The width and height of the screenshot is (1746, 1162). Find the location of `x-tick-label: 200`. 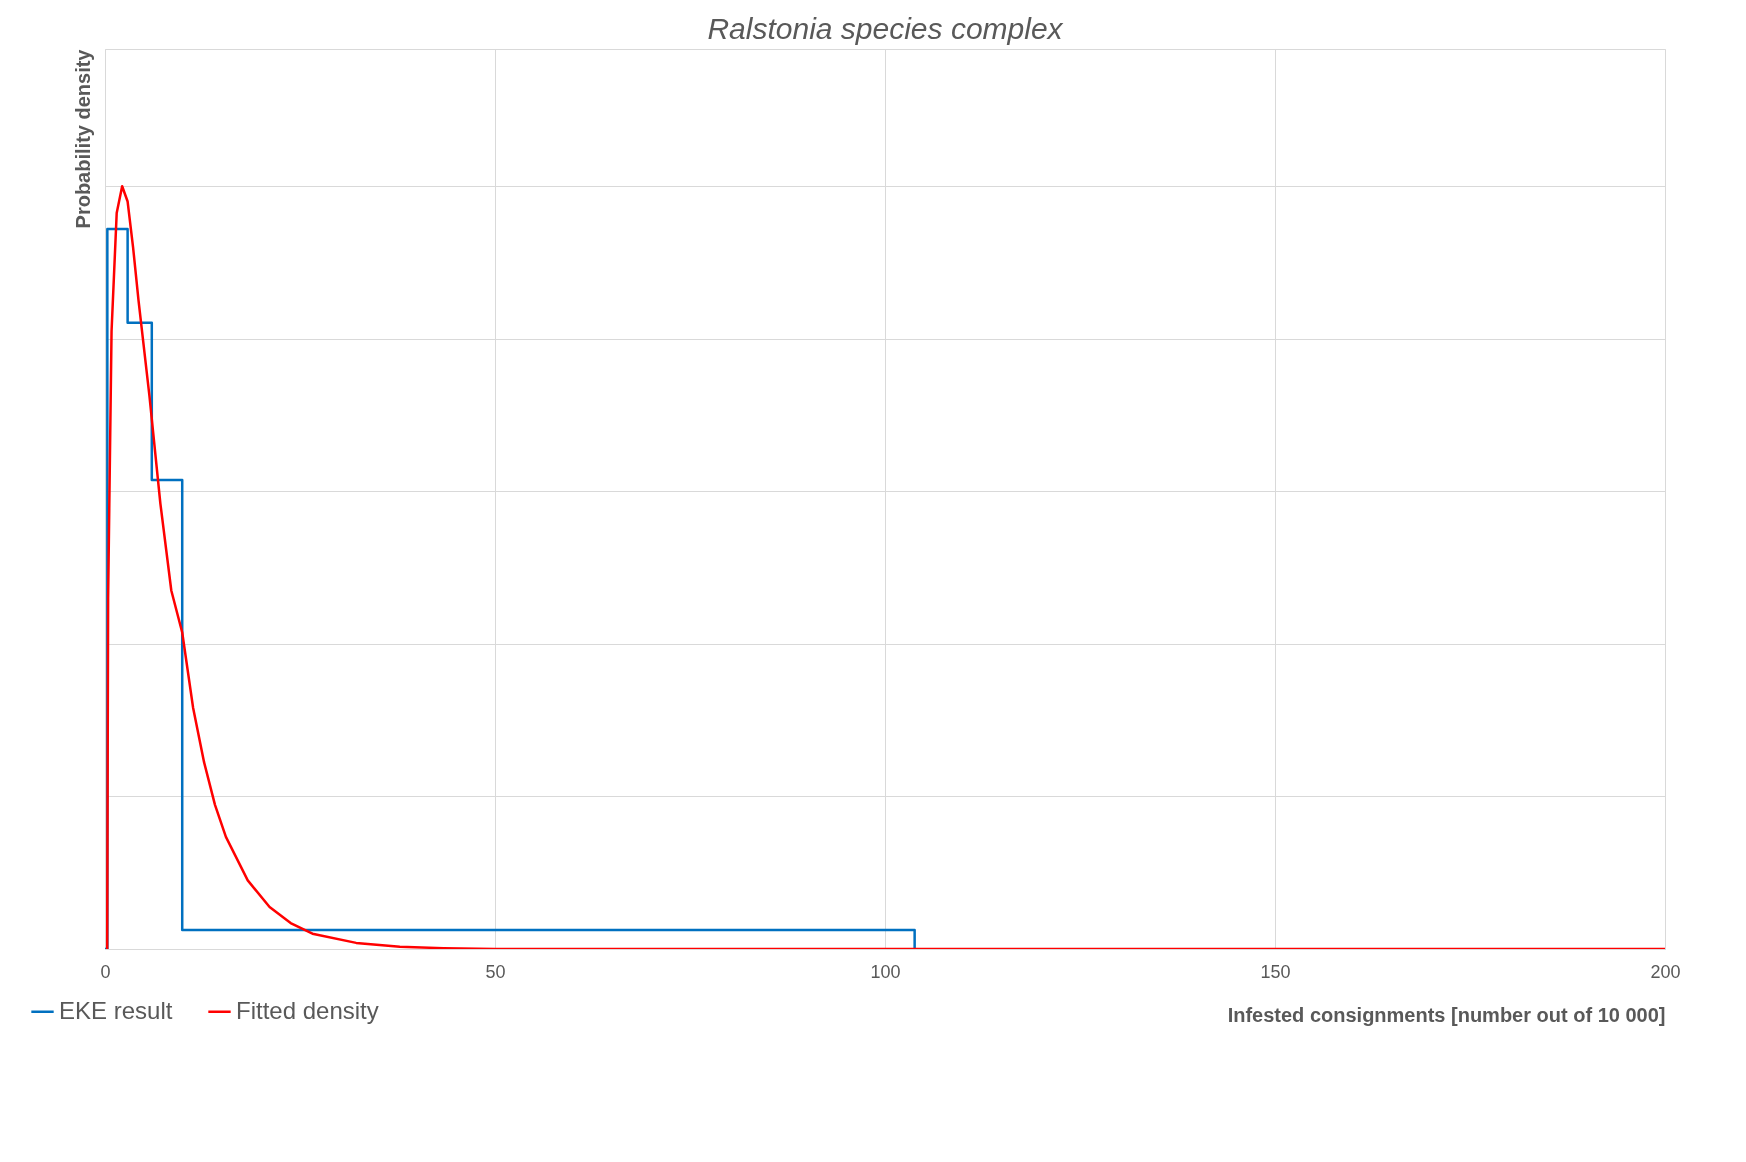

x-tick-label: 200 is located at coordinates (1665, 971).